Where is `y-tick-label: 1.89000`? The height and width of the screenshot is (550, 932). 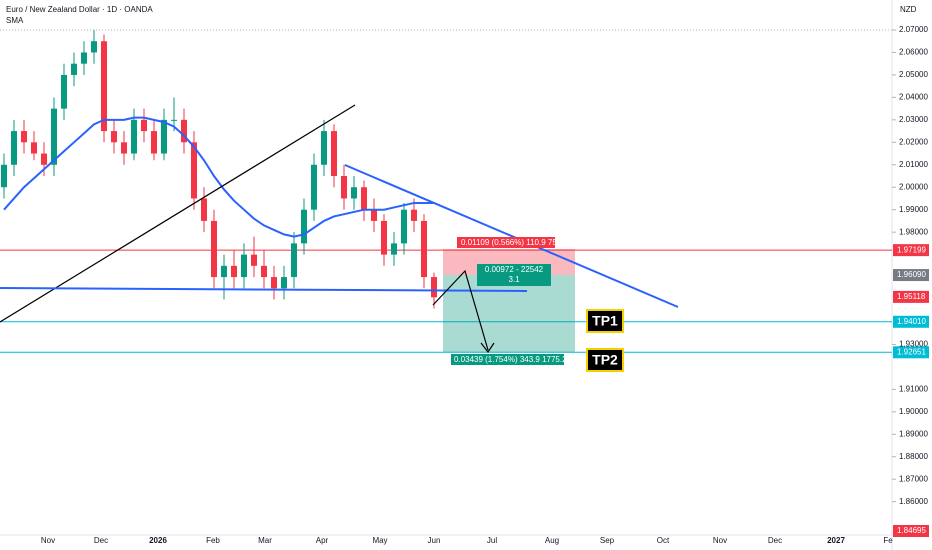 y-tick-label: 1.89000 is located at coordinates (913, 433).